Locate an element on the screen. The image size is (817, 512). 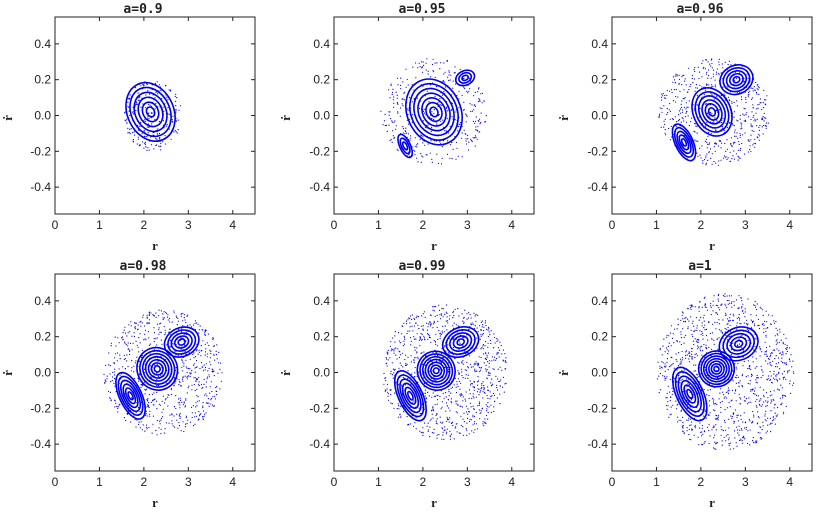
x-tick-label: 0 is located at coordinates (334, 225).